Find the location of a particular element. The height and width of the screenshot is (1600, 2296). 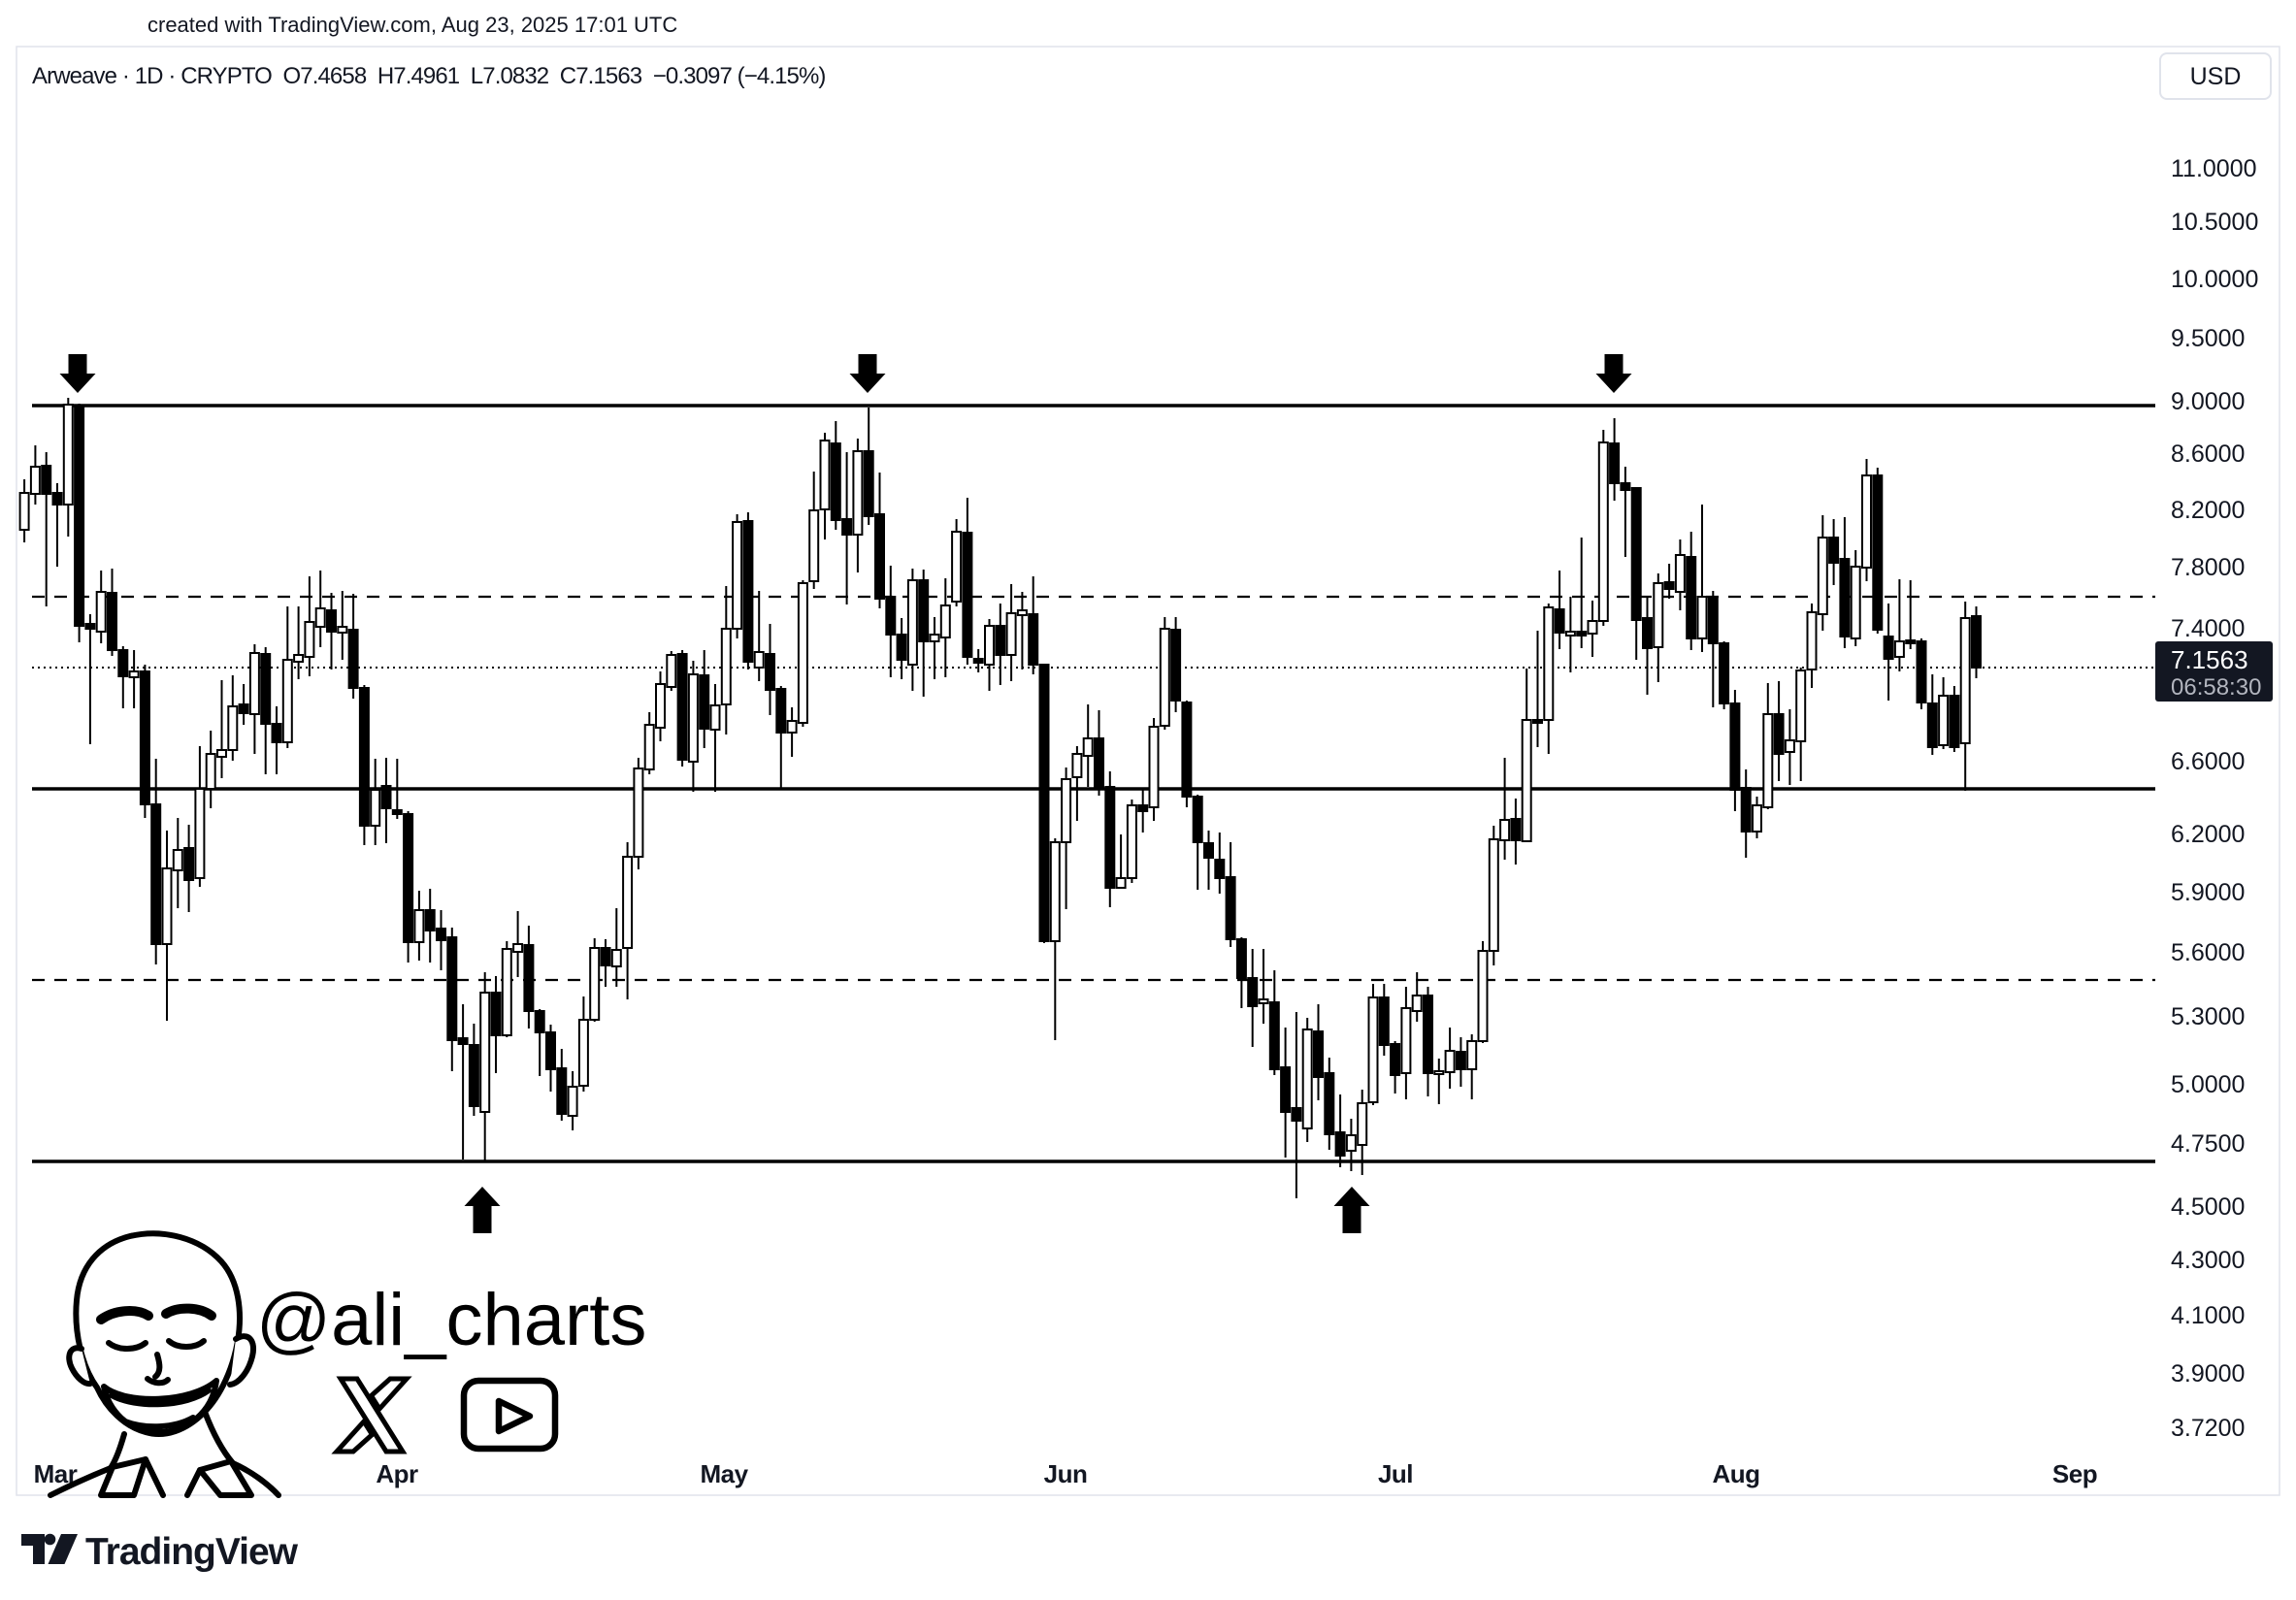

svg-text: 9.0000 is located at coordinates (2208, 401).